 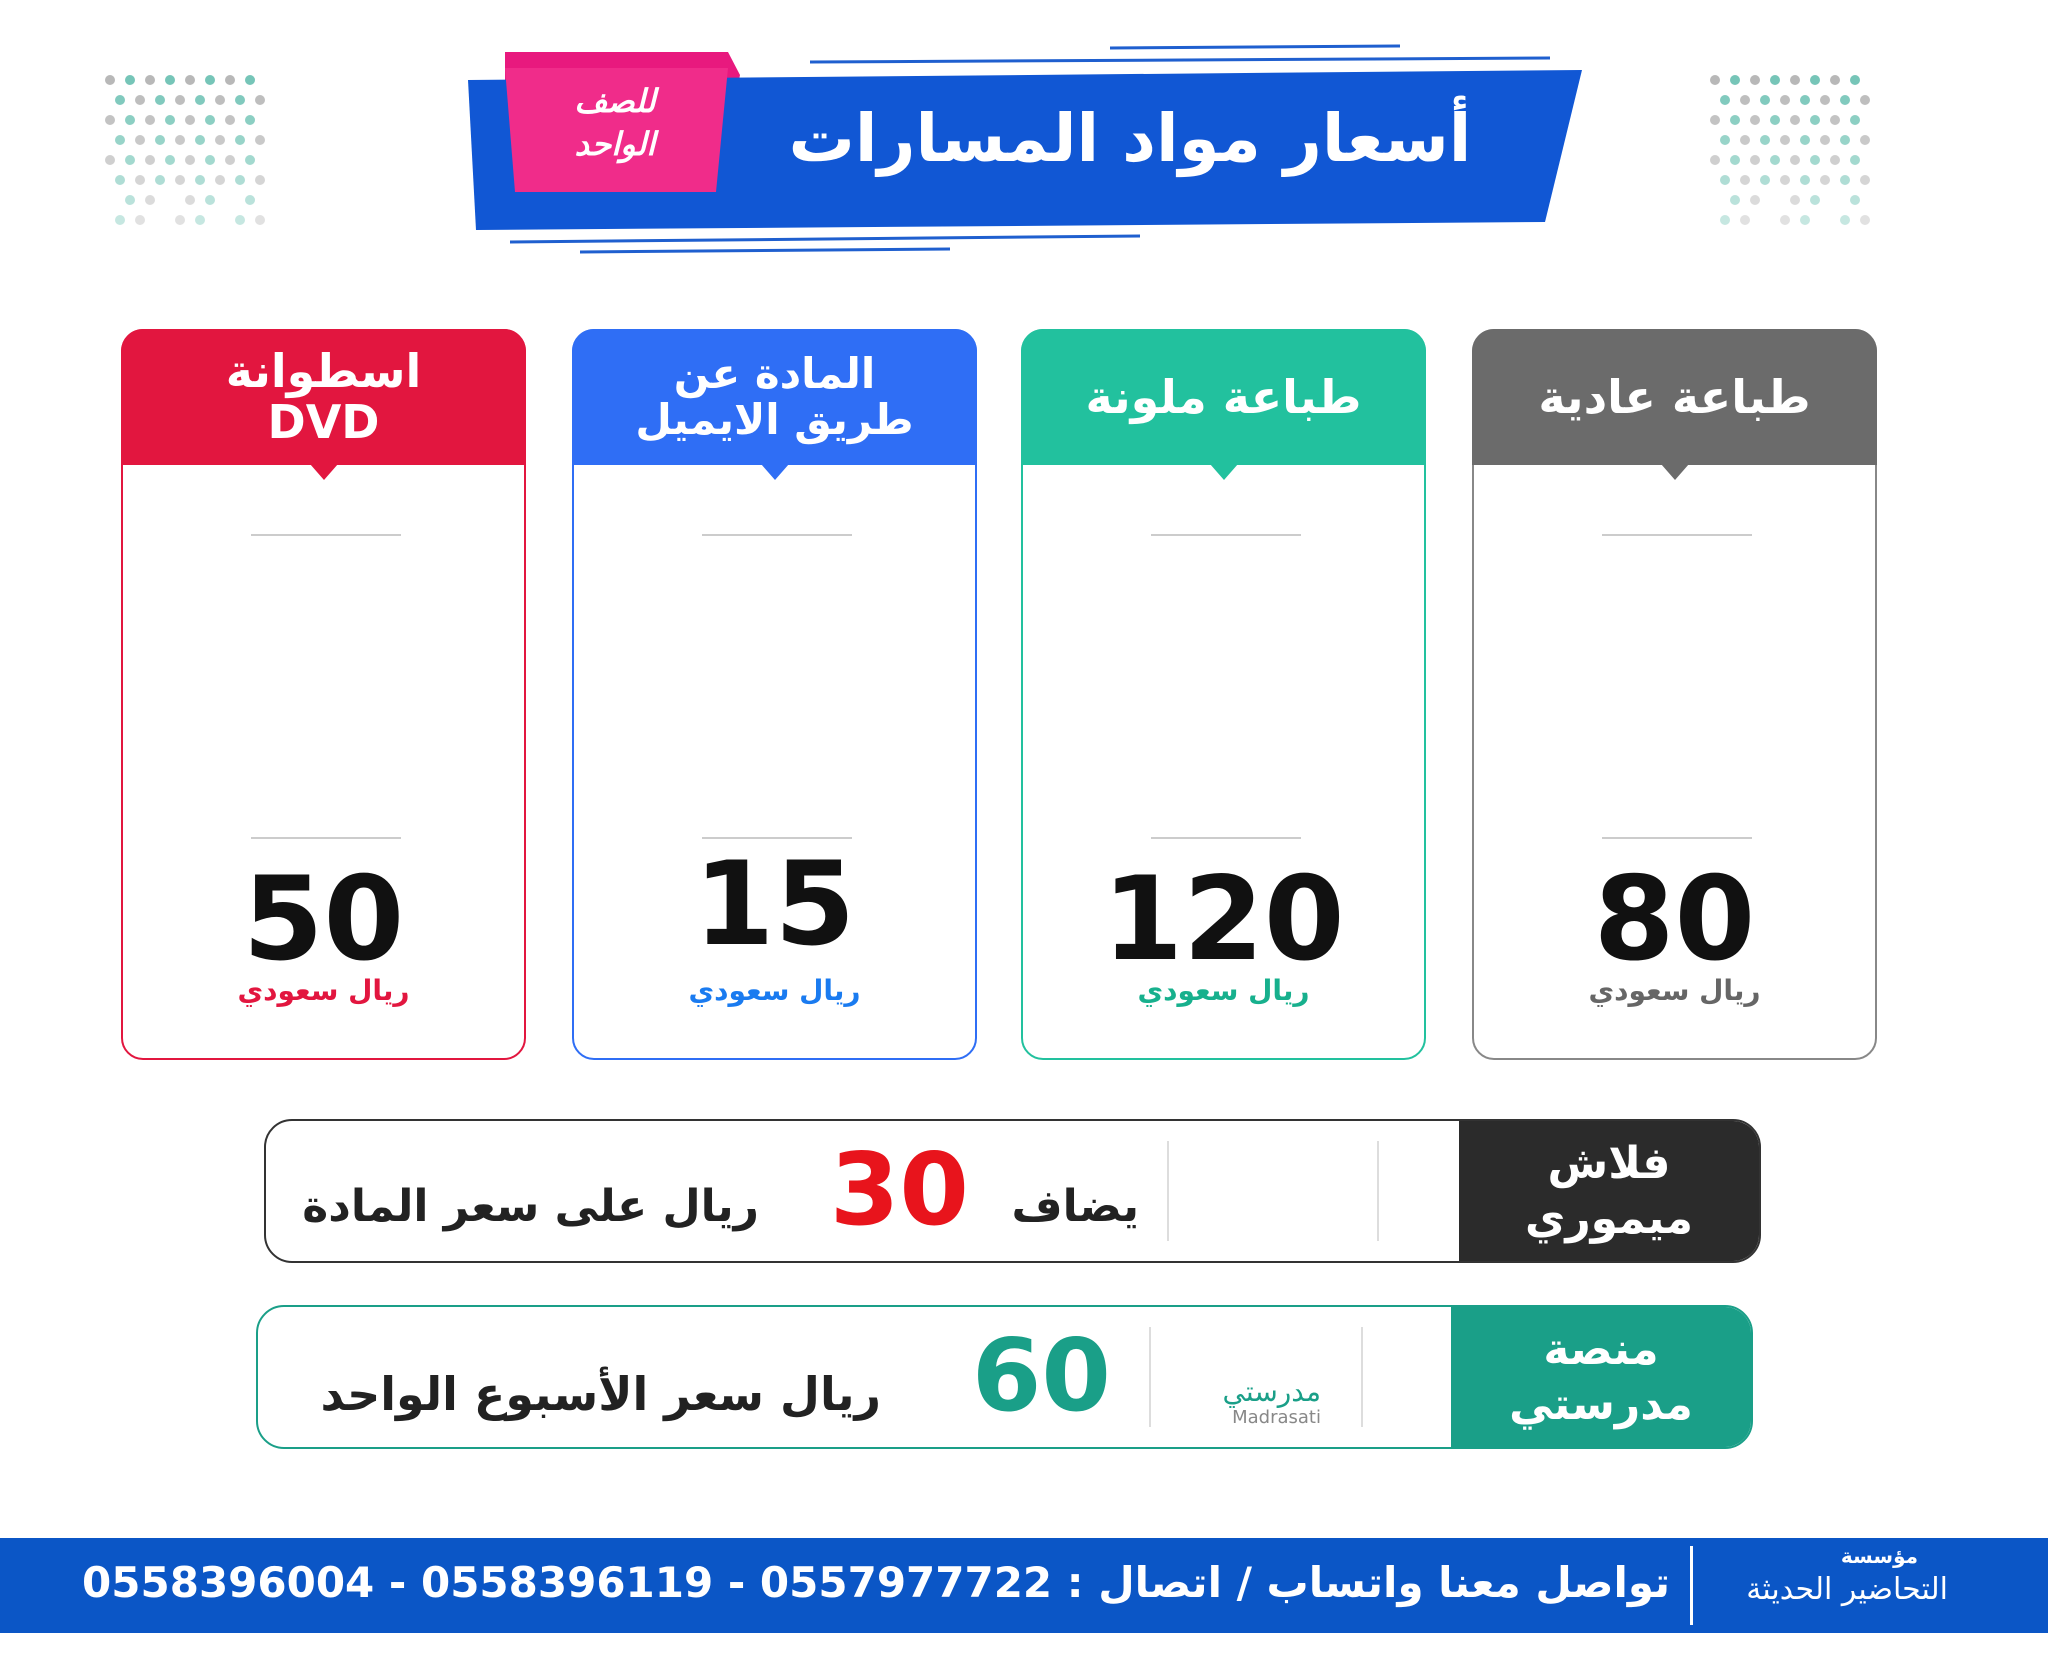 I want to click on row-text: ريال سعر الأسبوع الواحد, so click(x=600, y=1394).